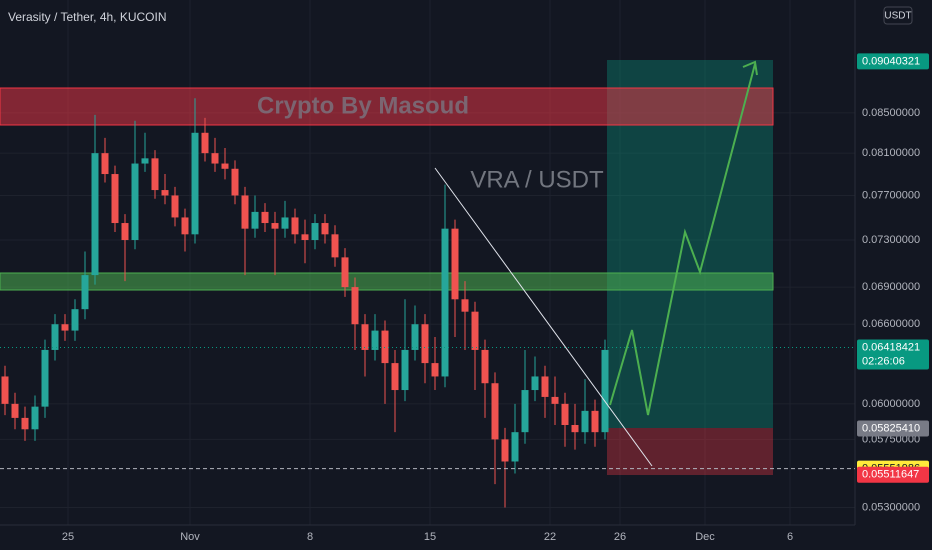 The width and height of the screenshot is (932, 550). What do you see at coordinates (790, 537) in the screenshot?
I see `x-tick-label: 6` at bounding box center [790, 537].